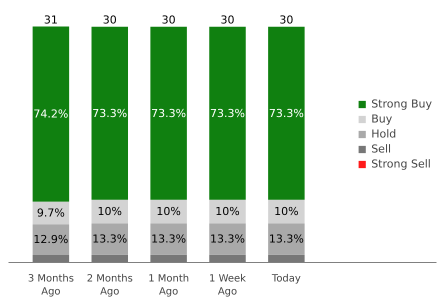  I want to click on data-label: 74.2%, so click(50, 114).